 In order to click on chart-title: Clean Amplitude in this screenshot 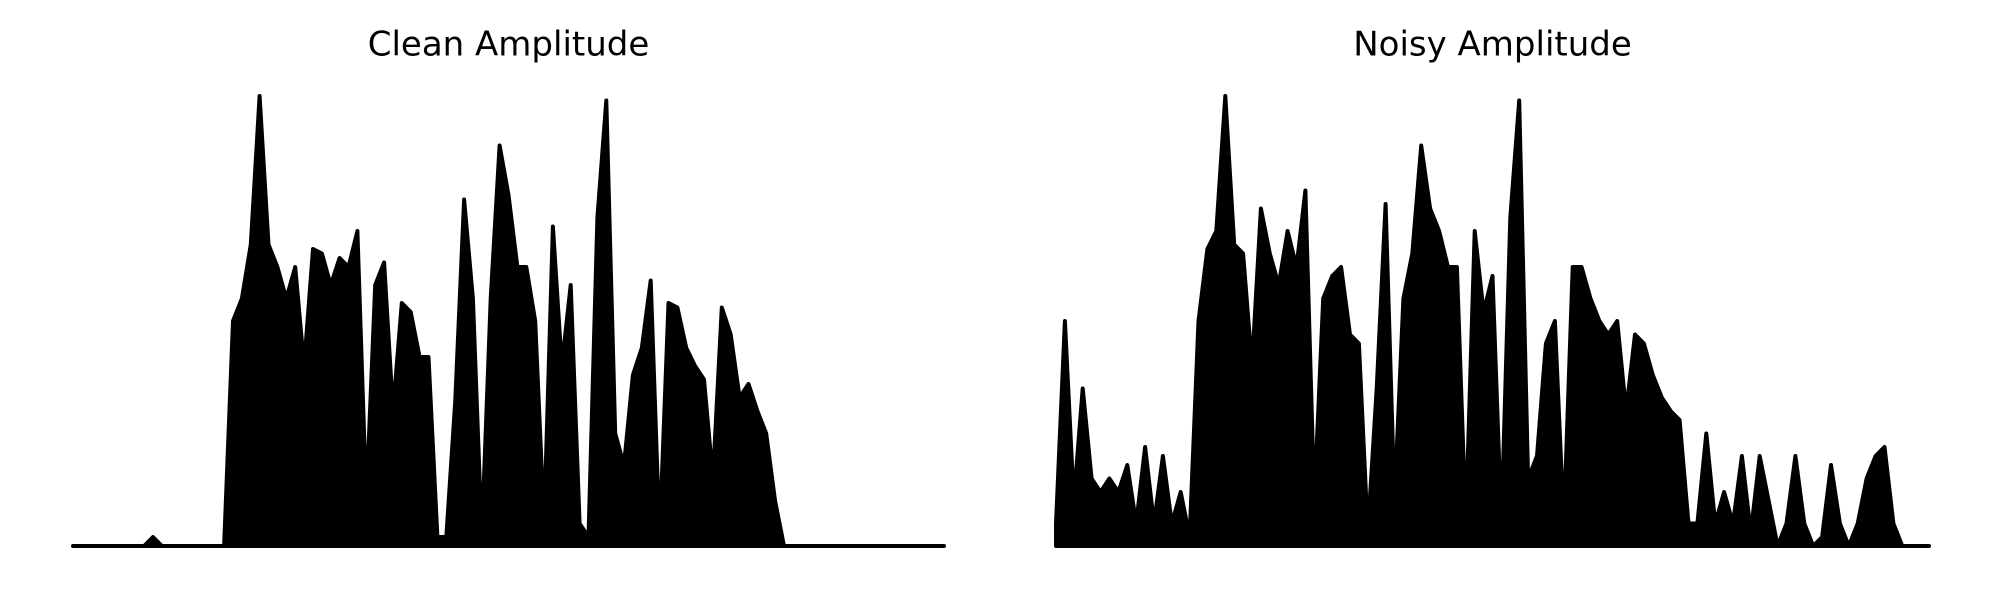, I will do `click(509, 45)`.